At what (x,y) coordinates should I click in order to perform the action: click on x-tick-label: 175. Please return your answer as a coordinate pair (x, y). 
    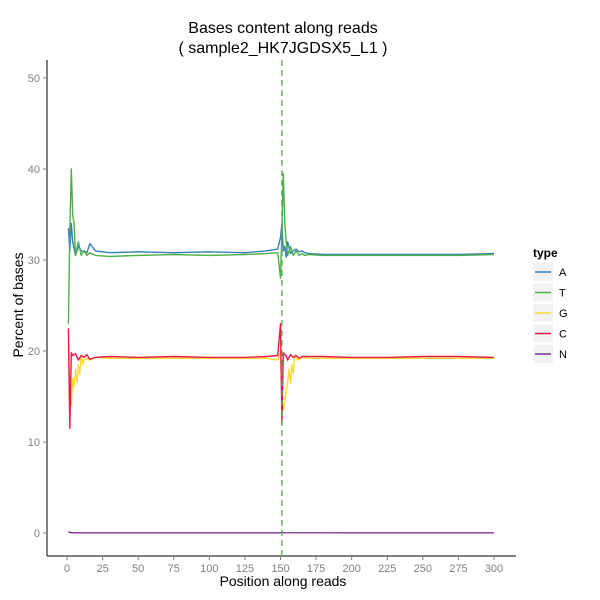
    Looking at the image, I should click on (316, 569).